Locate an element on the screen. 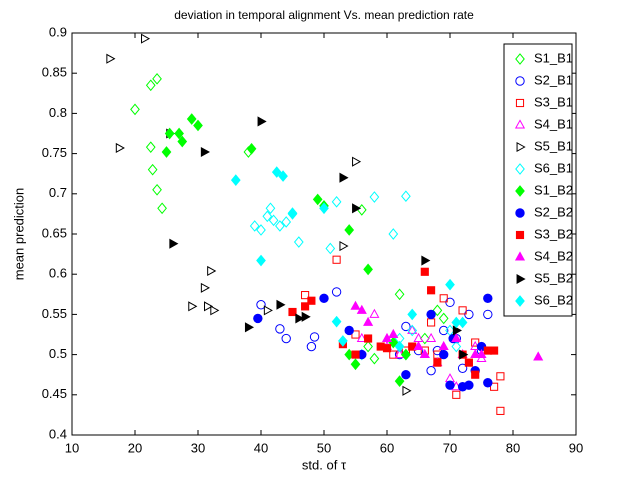 This screenshot has width=627, height=477. y-tick-label: 0.4 is located at coordinates (58, 433).